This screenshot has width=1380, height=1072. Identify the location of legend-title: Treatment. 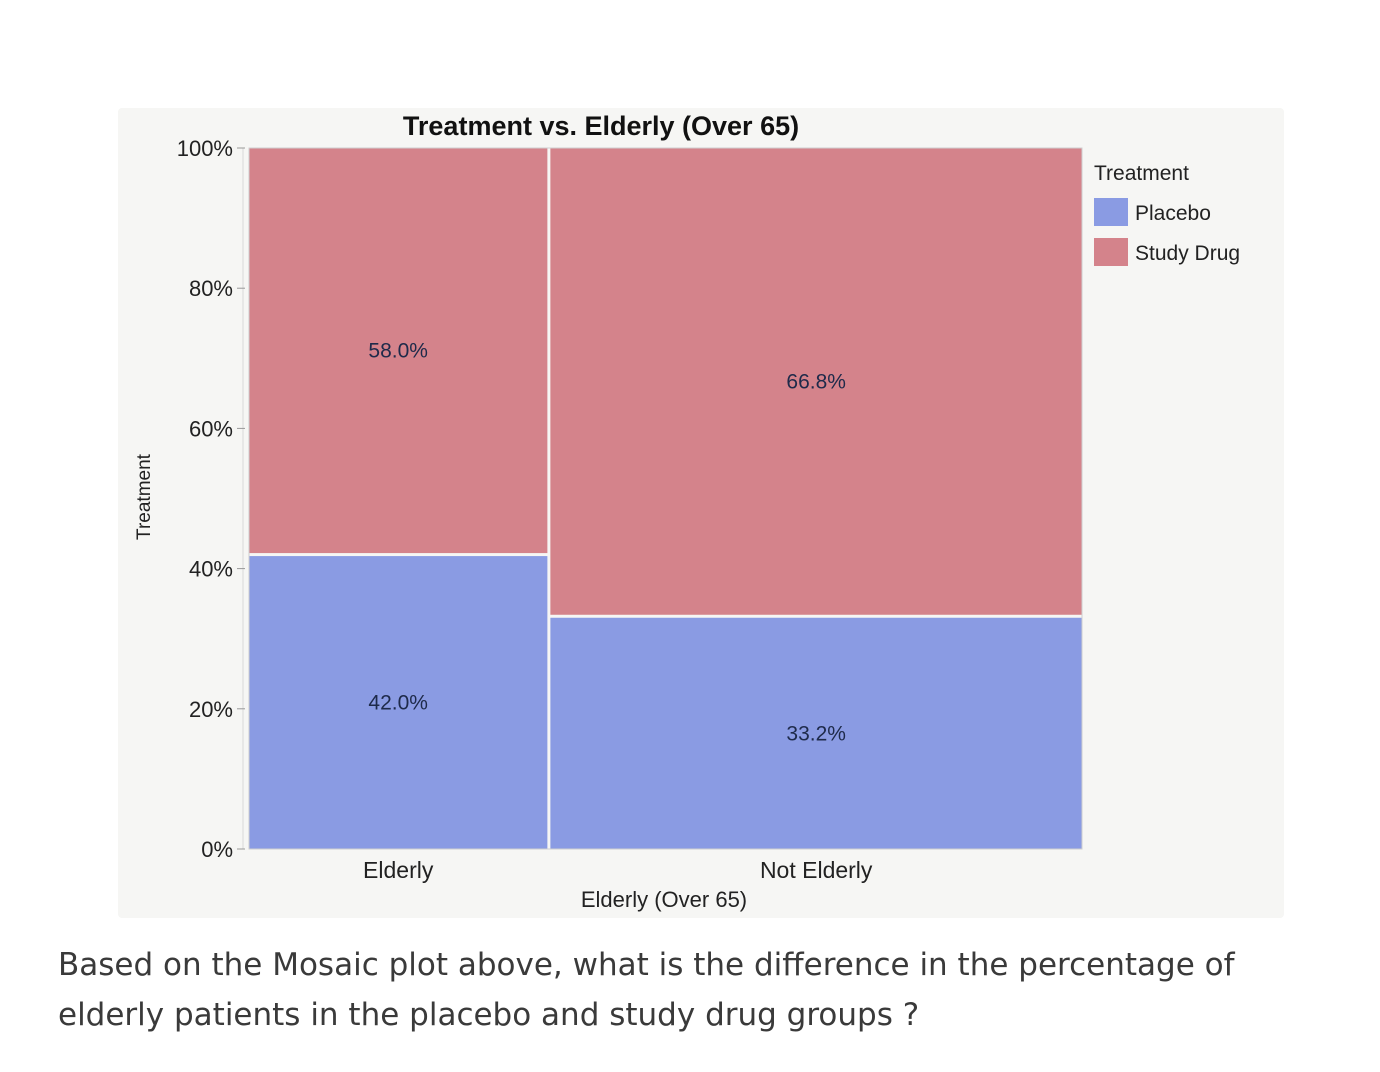
(1141, 173).